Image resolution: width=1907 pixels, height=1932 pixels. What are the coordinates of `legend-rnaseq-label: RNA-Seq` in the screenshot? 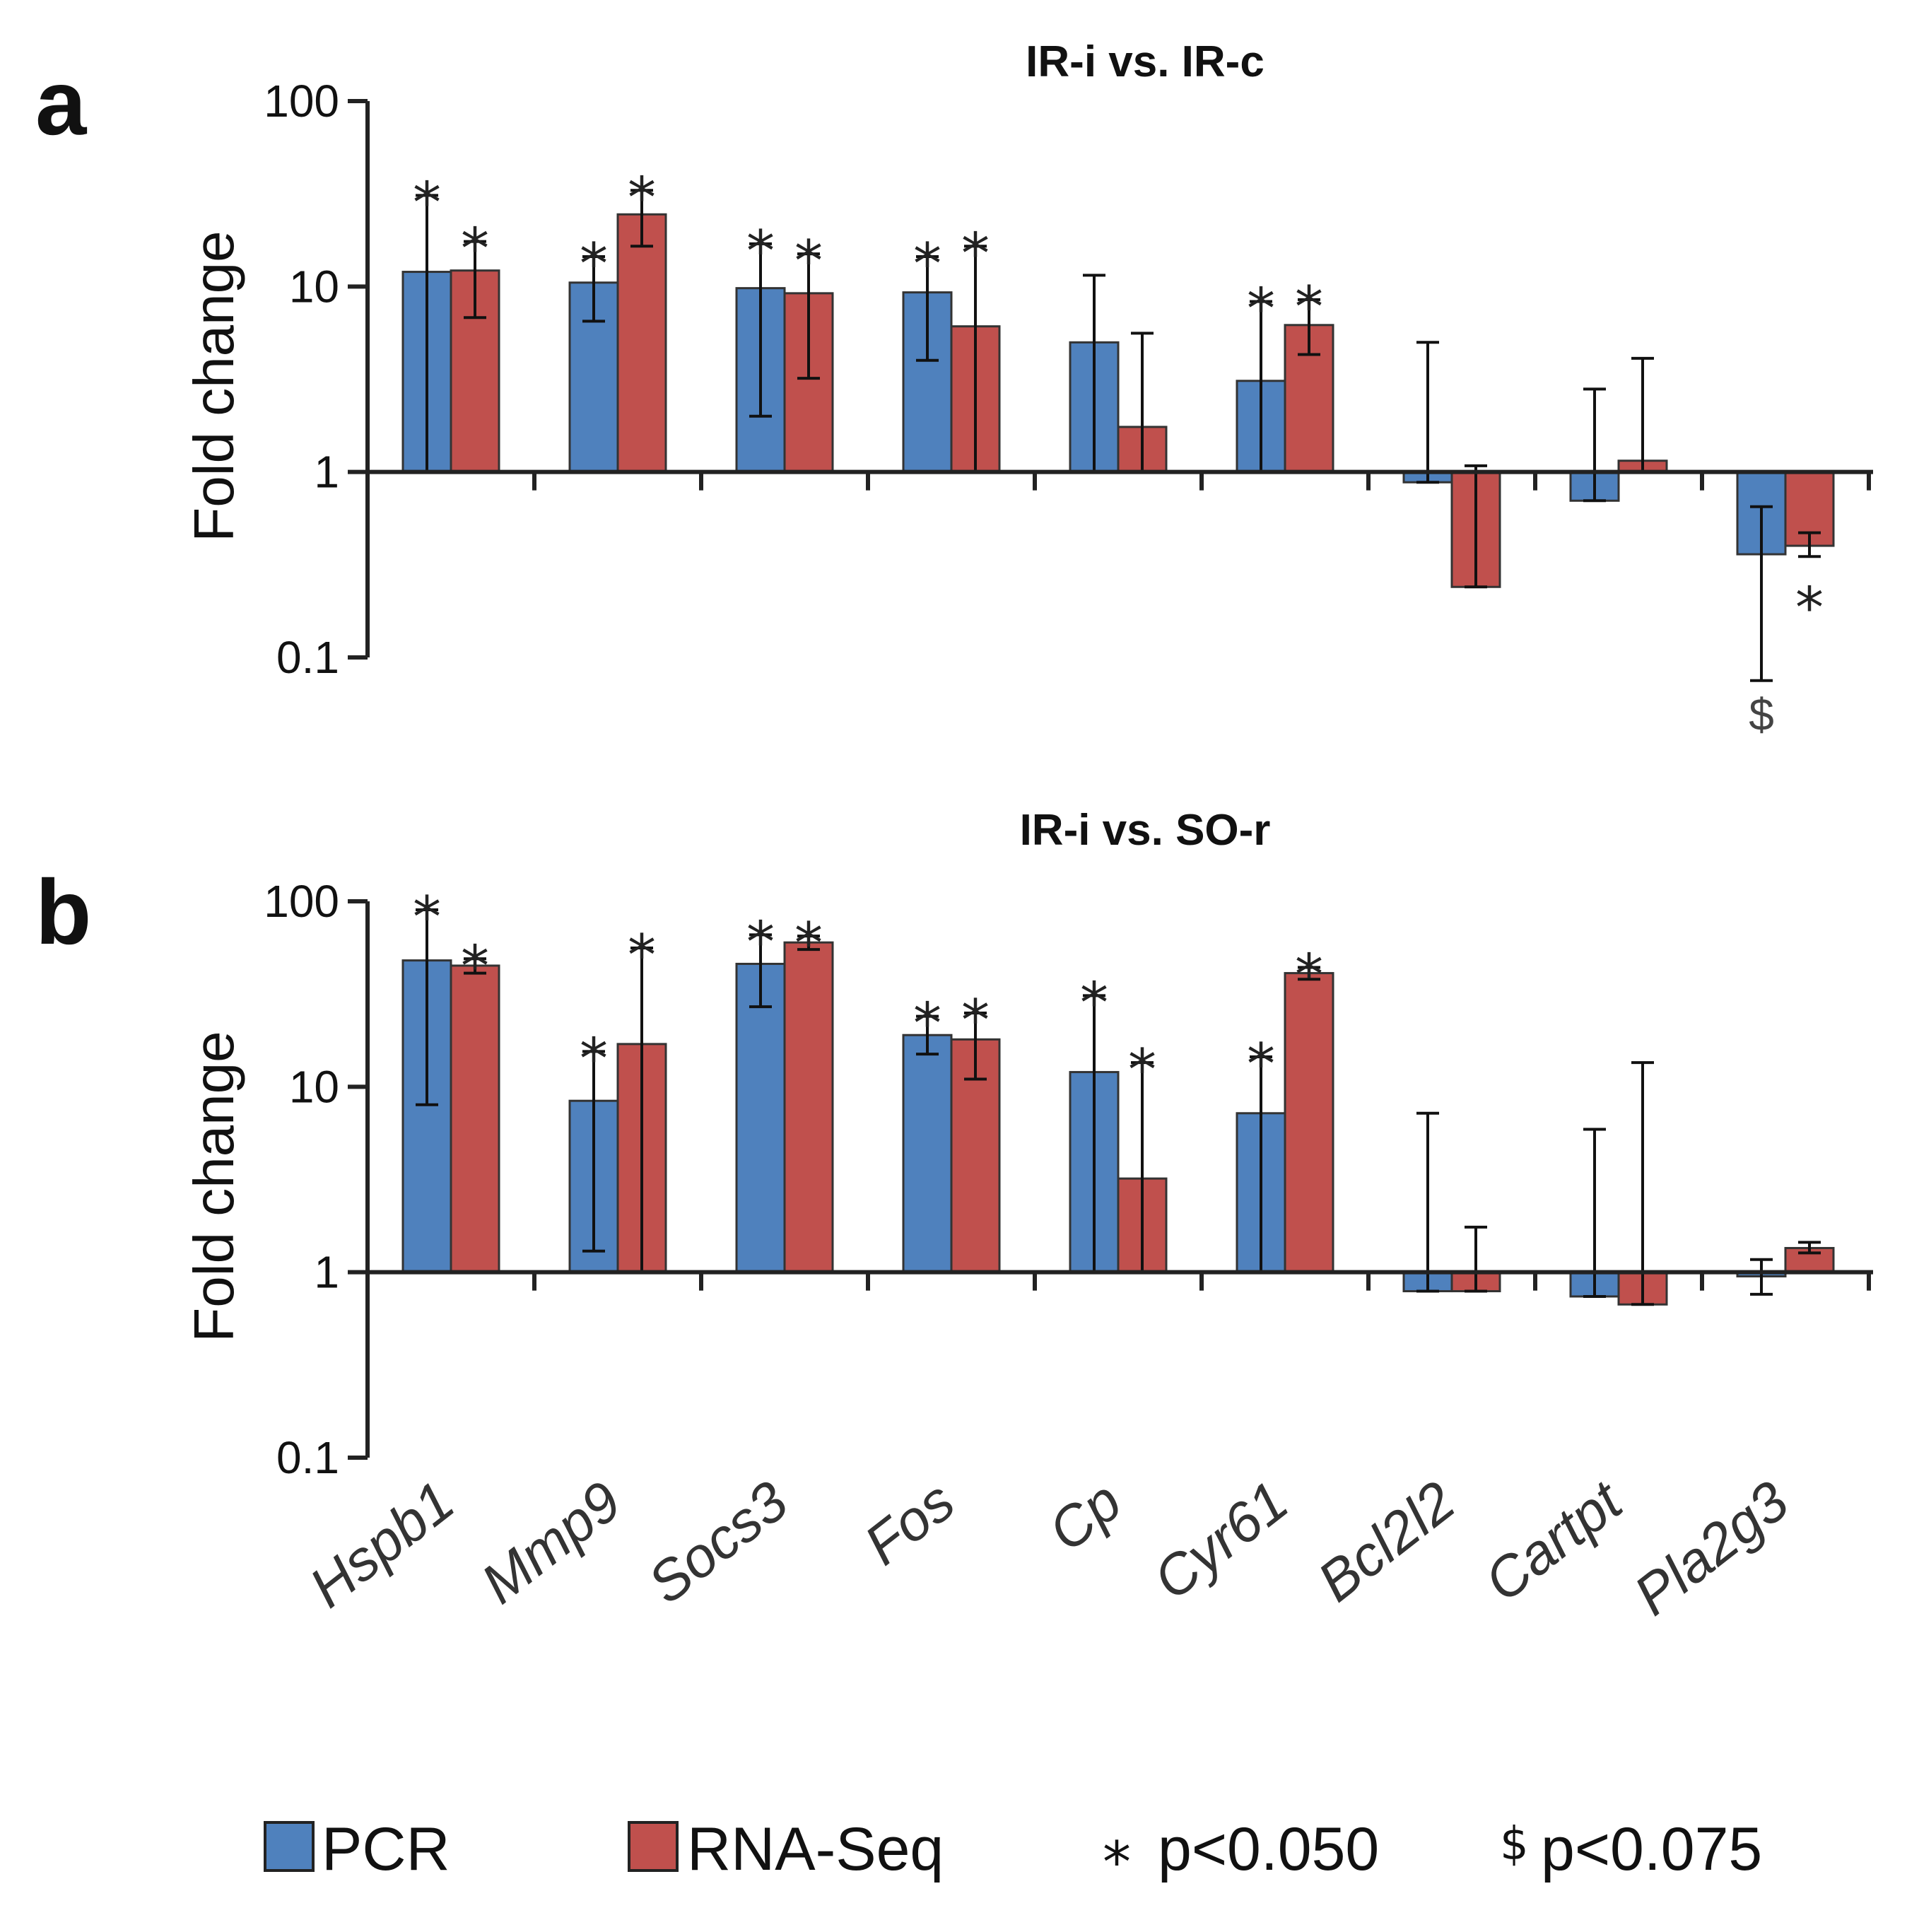 It's located at (815, 1849).